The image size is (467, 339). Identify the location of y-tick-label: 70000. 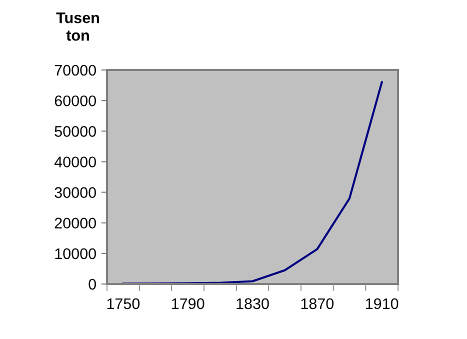
(75, 70).